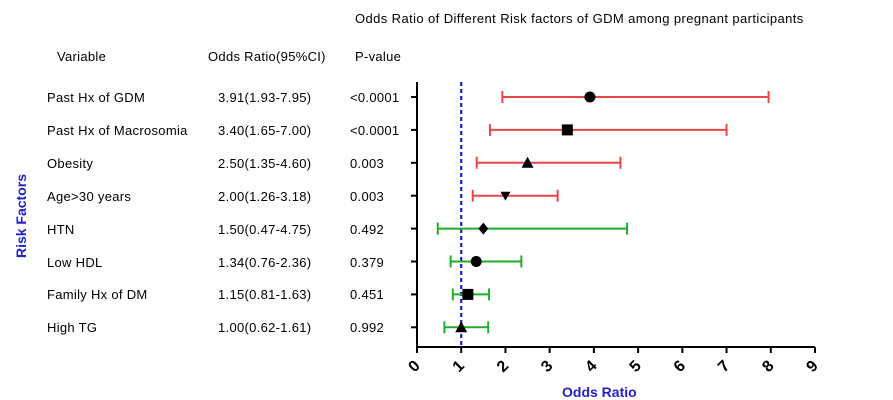 This screenshot has height=400, width=893. Describe the element at coordinates (89, 196) in the screenshot. I see `row-variable: Age>30 years` at that location.